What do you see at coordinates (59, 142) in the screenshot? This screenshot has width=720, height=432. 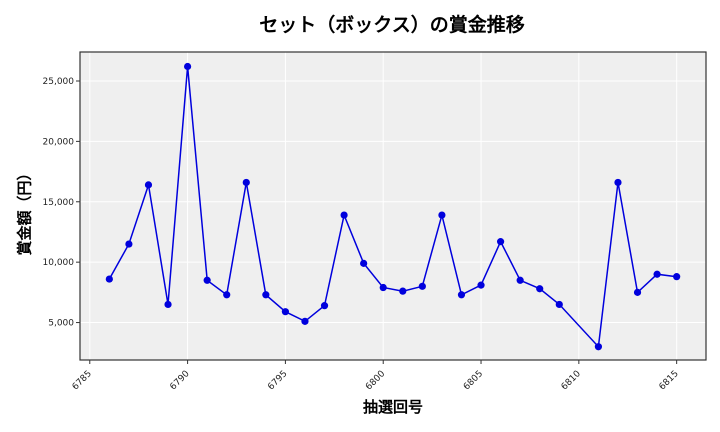 I see `y-tick-label: 20,000` at bounding box center [59, 142].